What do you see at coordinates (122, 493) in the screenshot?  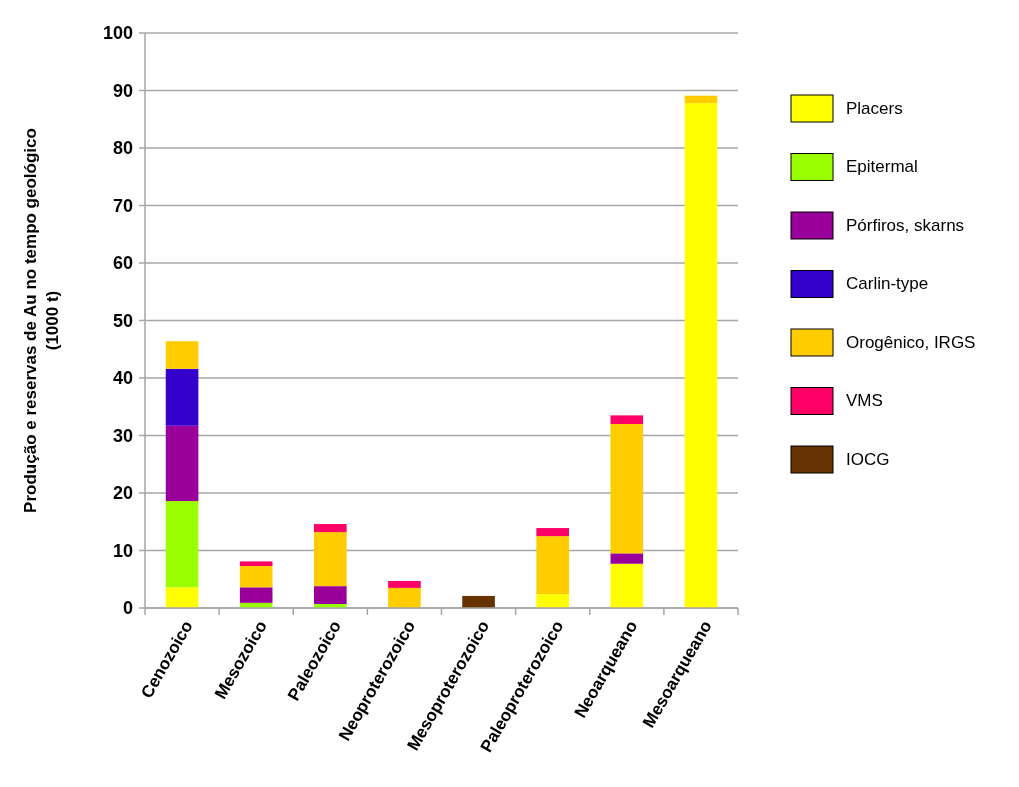 I see `y-tick-label: 20` at bounding box center [122, 493].